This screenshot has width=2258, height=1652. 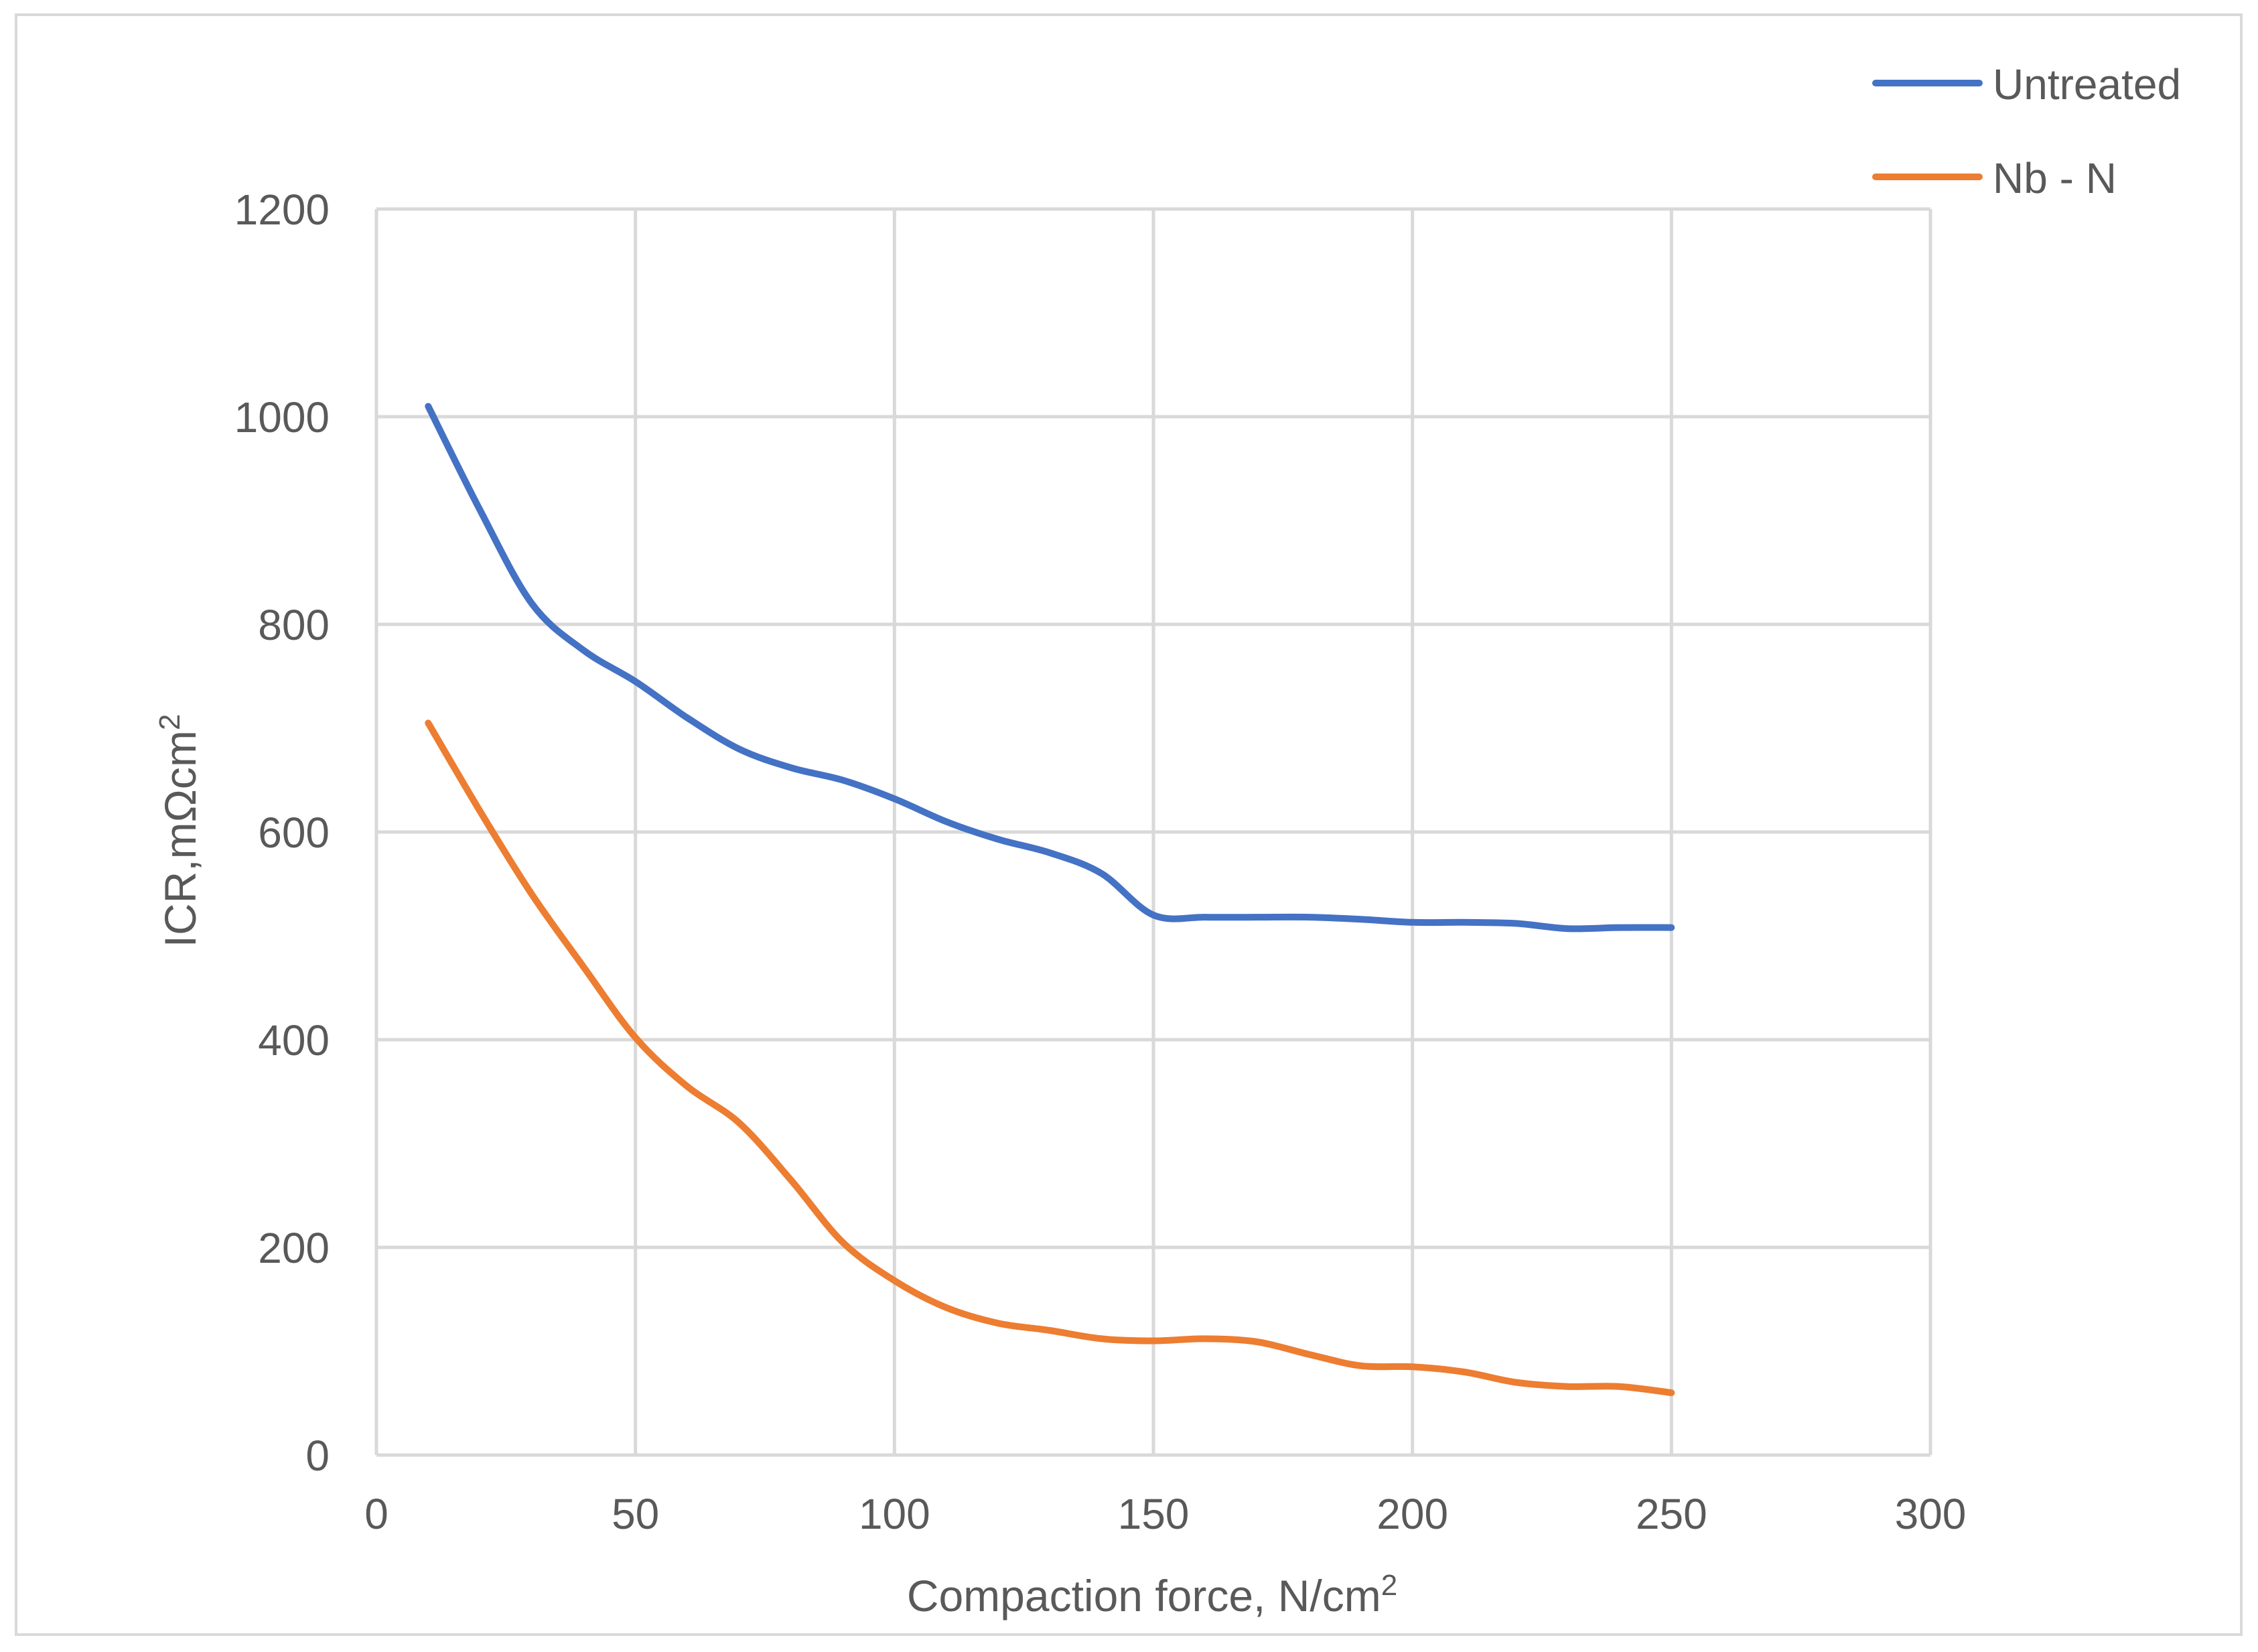 What do you see at coordinates (2055, 178) in the screenshot?
I see `legend-label-nb-n: Nb - N` at bounding box center [2055, 178].